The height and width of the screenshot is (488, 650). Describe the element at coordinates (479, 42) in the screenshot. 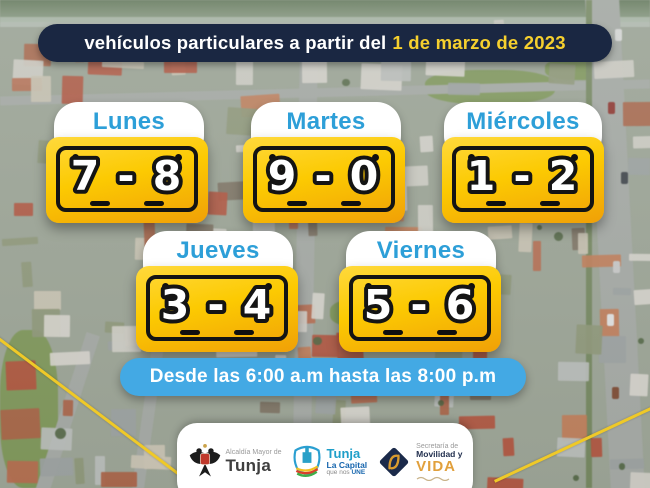

I see `date-highlight: 1 de marzo de 2023` at that location.